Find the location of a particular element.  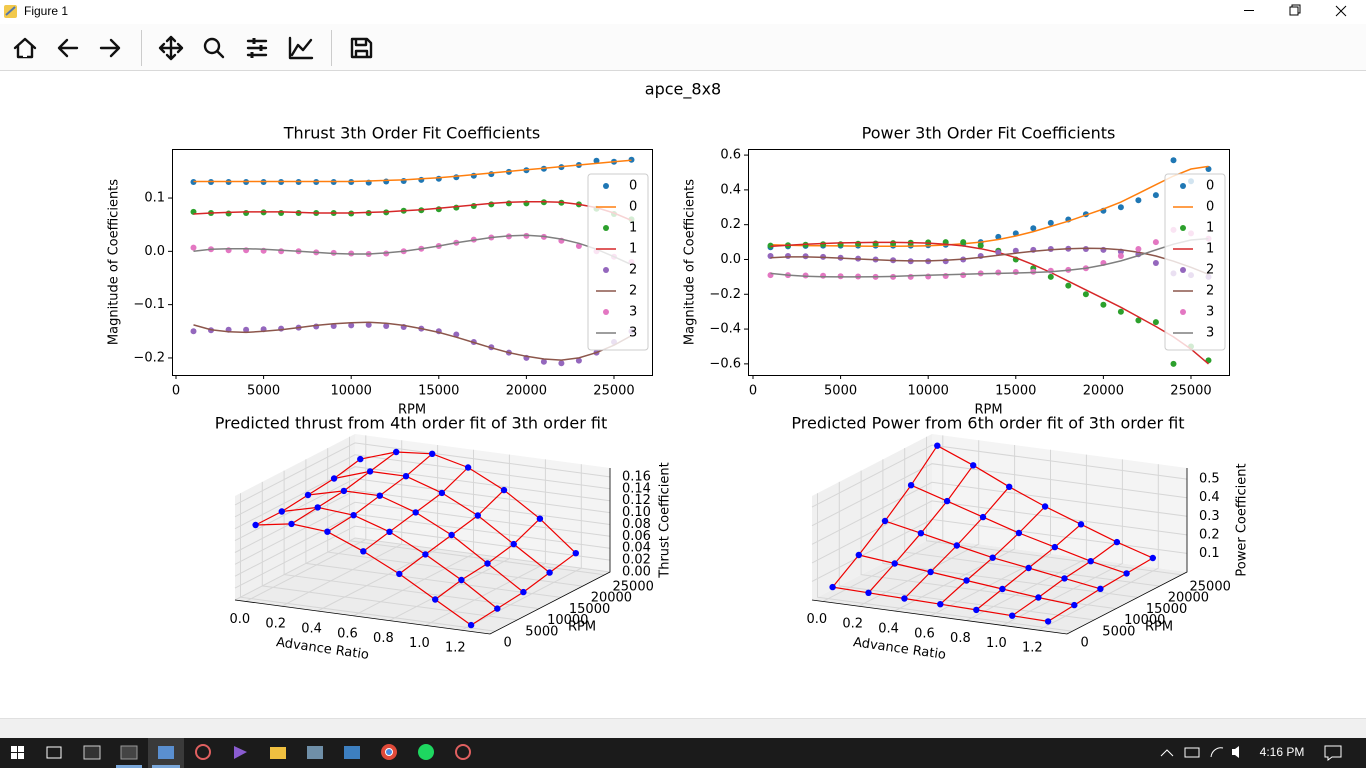

terminal-icon is located at coordinates (129, 752).